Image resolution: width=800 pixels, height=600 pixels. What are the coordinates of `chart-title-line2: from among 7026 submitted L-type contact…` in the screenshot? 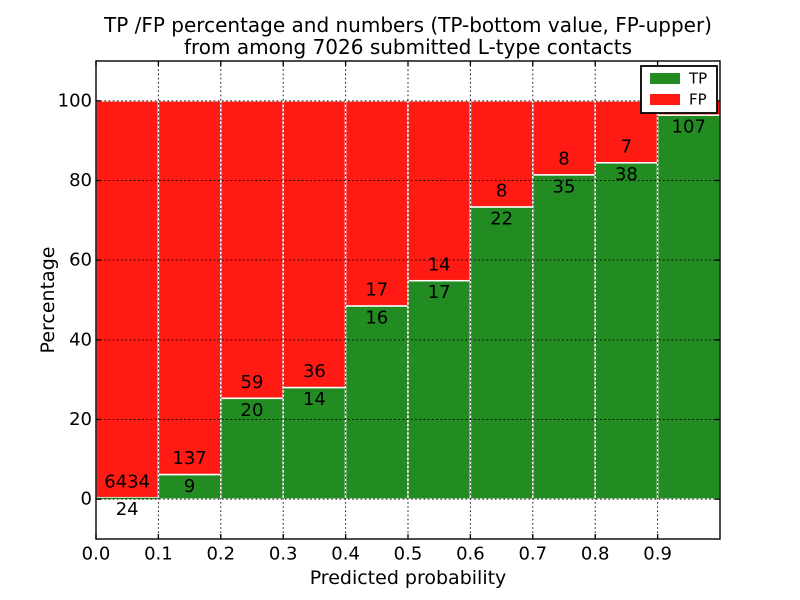 It's located at (408, 47).